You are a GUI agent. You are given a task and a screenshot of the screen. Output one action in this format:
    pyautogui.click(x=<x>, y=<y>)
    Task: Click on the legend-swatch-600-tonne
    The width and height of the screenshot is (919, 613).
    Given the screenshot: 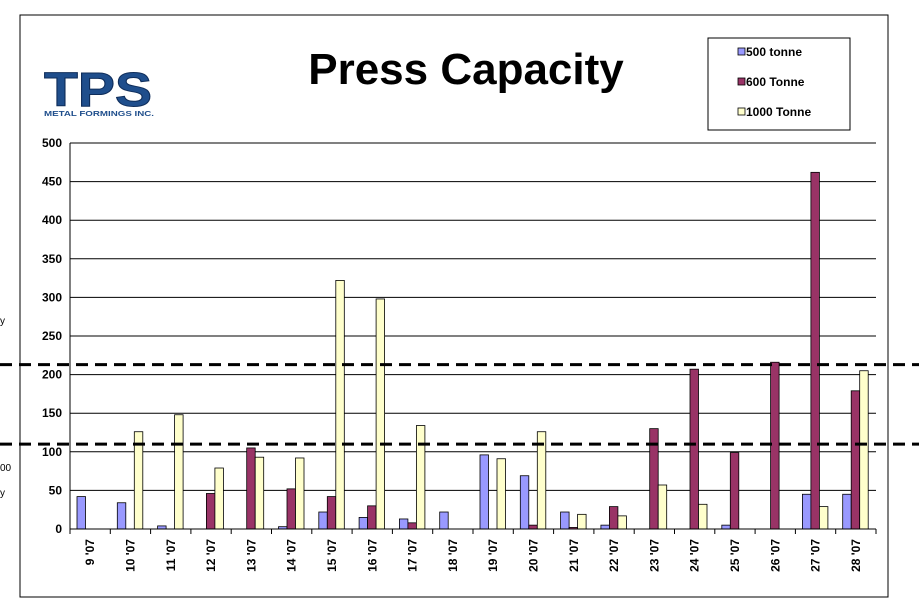 What is the action you would take?
    pyautogui.click(x=741, y=81)
    